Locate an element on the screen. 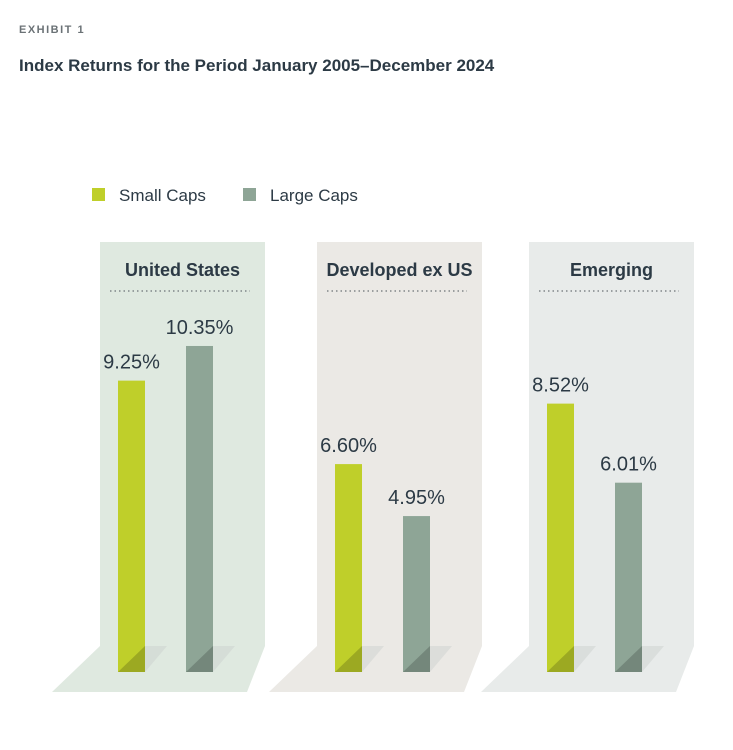 The width and height of the screenshot is (733, 750). bar-facet-emerging-small-caps is located at coordinates (560, 659).